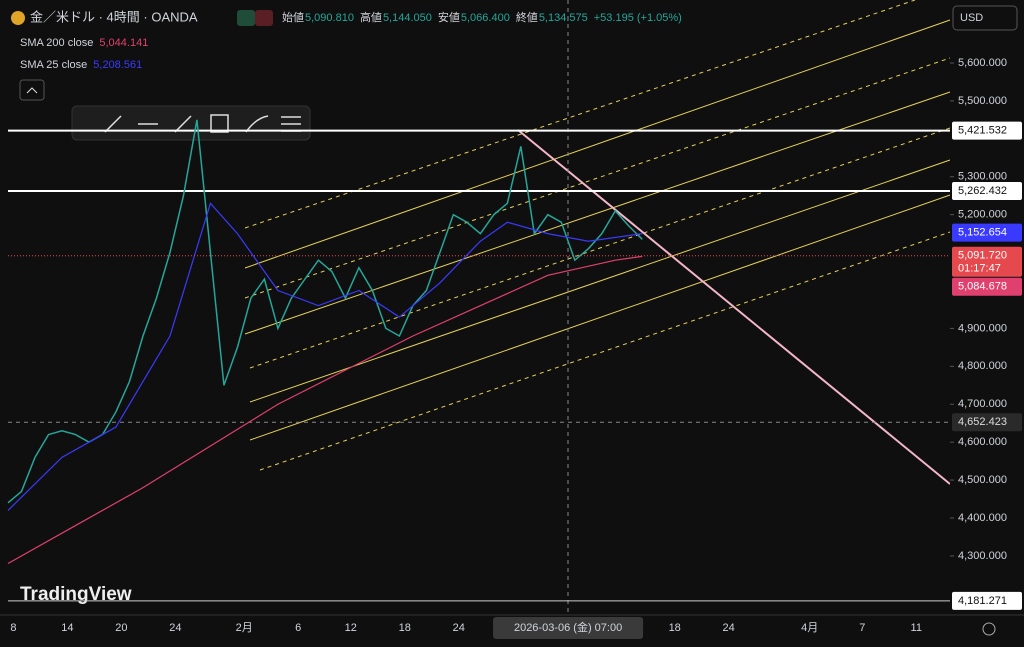 The image size is (1024, 647). Describe the element at coordinates (264, 18) in the screenshot. I see `status-red` at that location.